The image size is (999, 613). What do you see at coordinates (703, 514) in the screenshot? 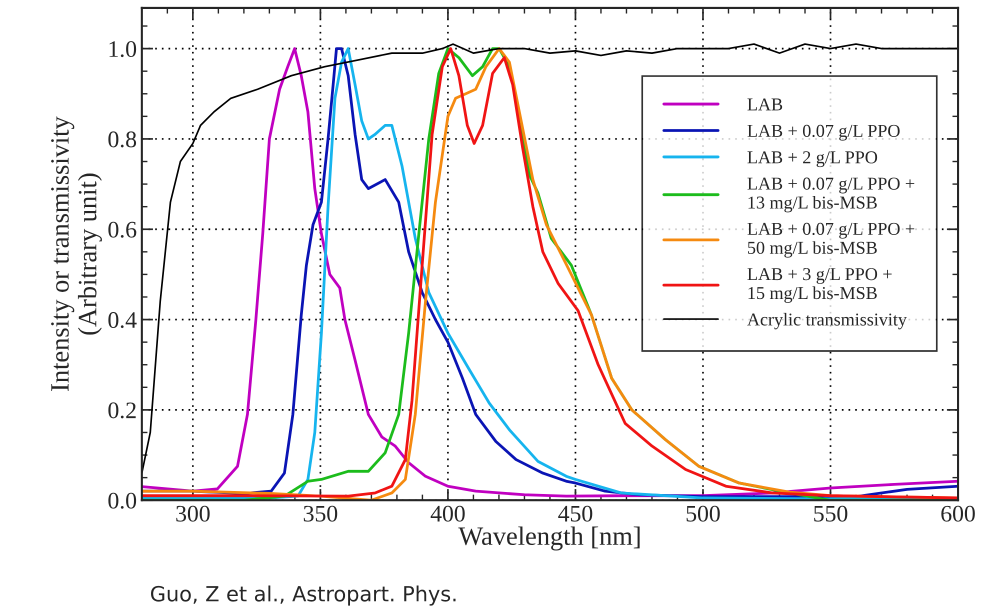
I see `x-tick-label: 500` at bounding box center [703, 514].